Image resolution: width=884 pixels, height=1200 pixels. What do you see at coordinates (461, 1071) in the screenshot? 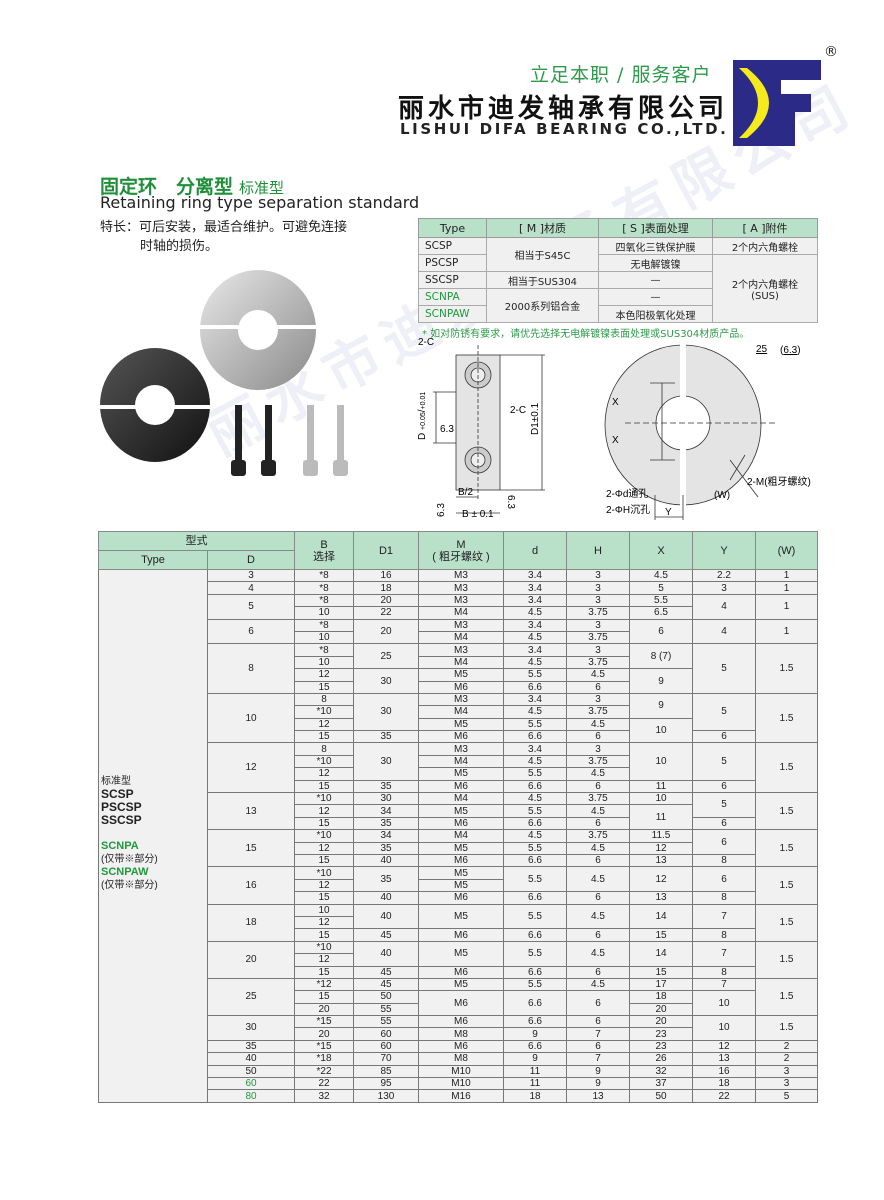
I see `table-cell: M10` at bounding box center [461, 1071].